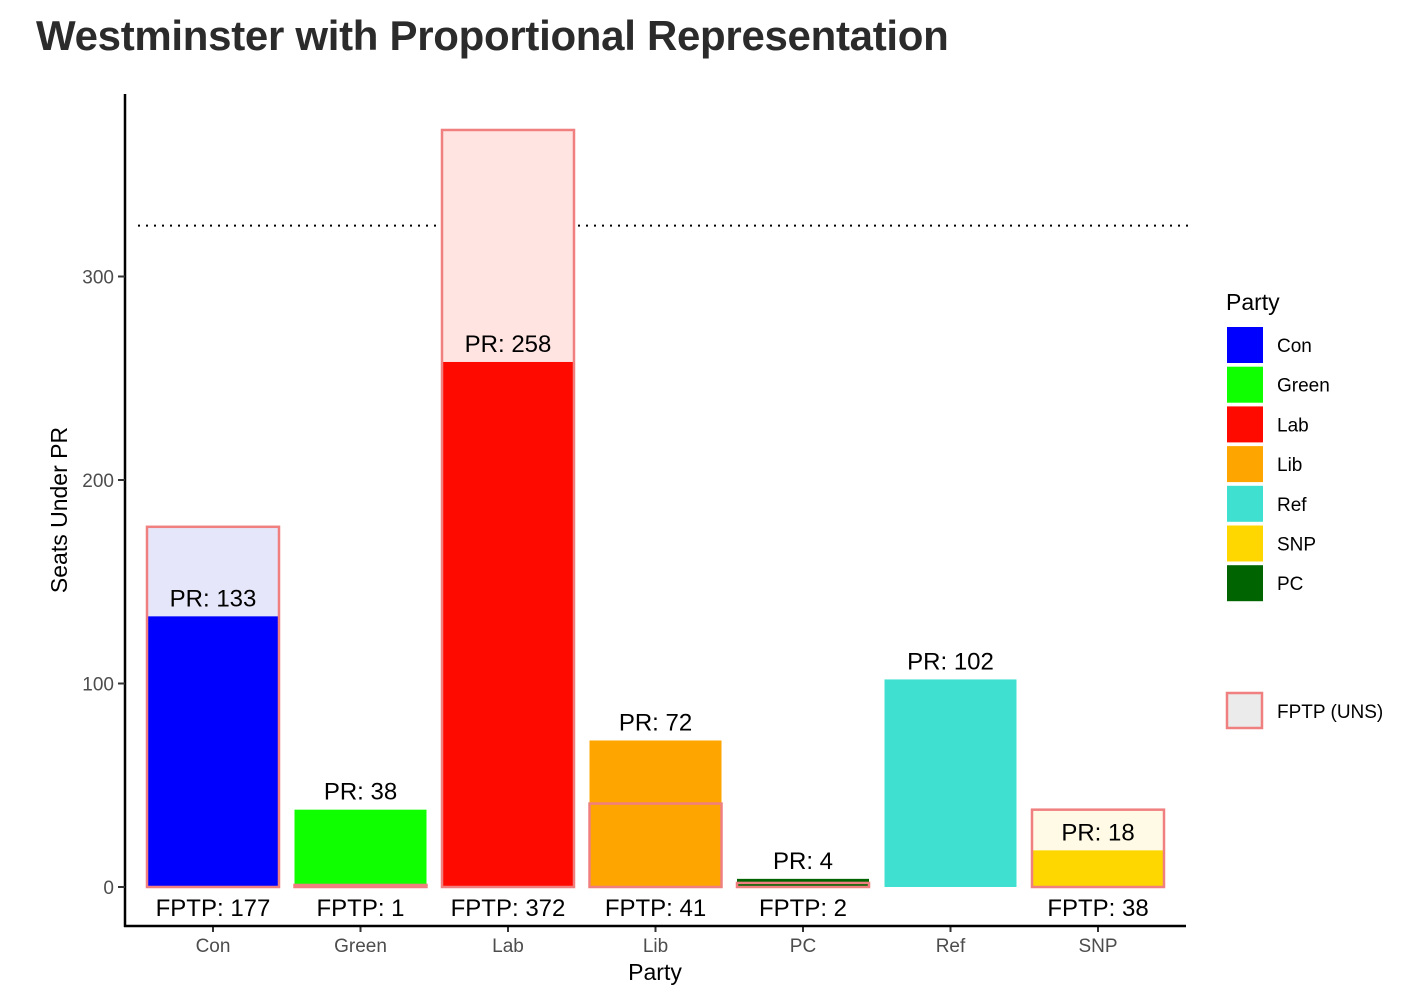 The width and height of the screenshot is (1424, 994). I want to click on y-tick-label-100: 100, so click(98, 685).